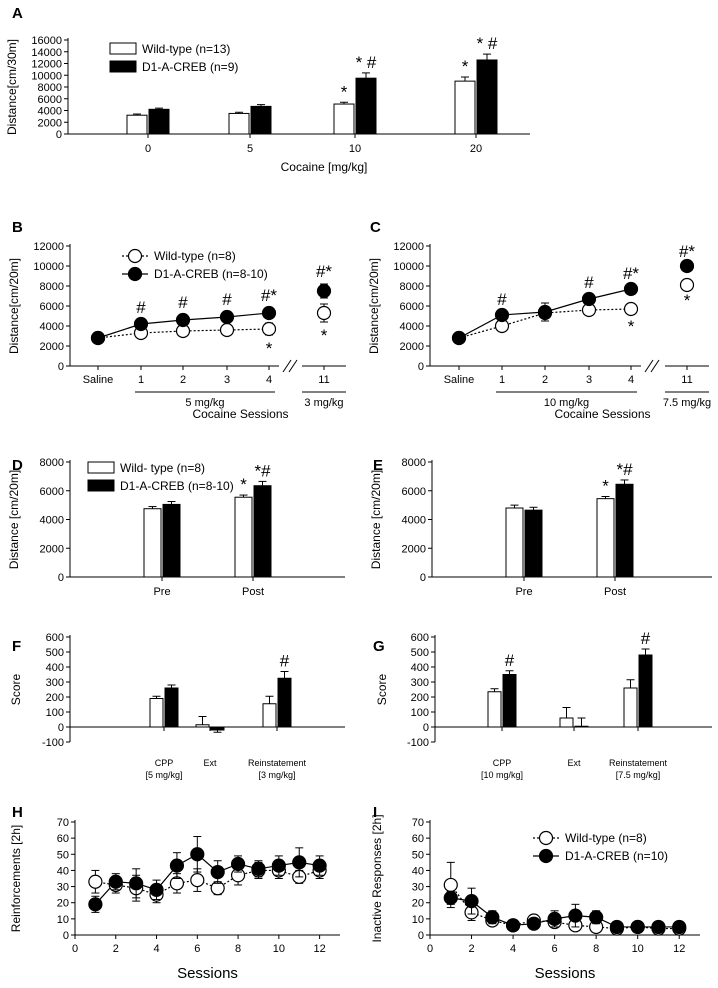 The width and height of the screenshot is (718, 988). Describe the element at coordinates (52, 287) in the screenshot. I see `y-tick-label-B: 8000` at that location.